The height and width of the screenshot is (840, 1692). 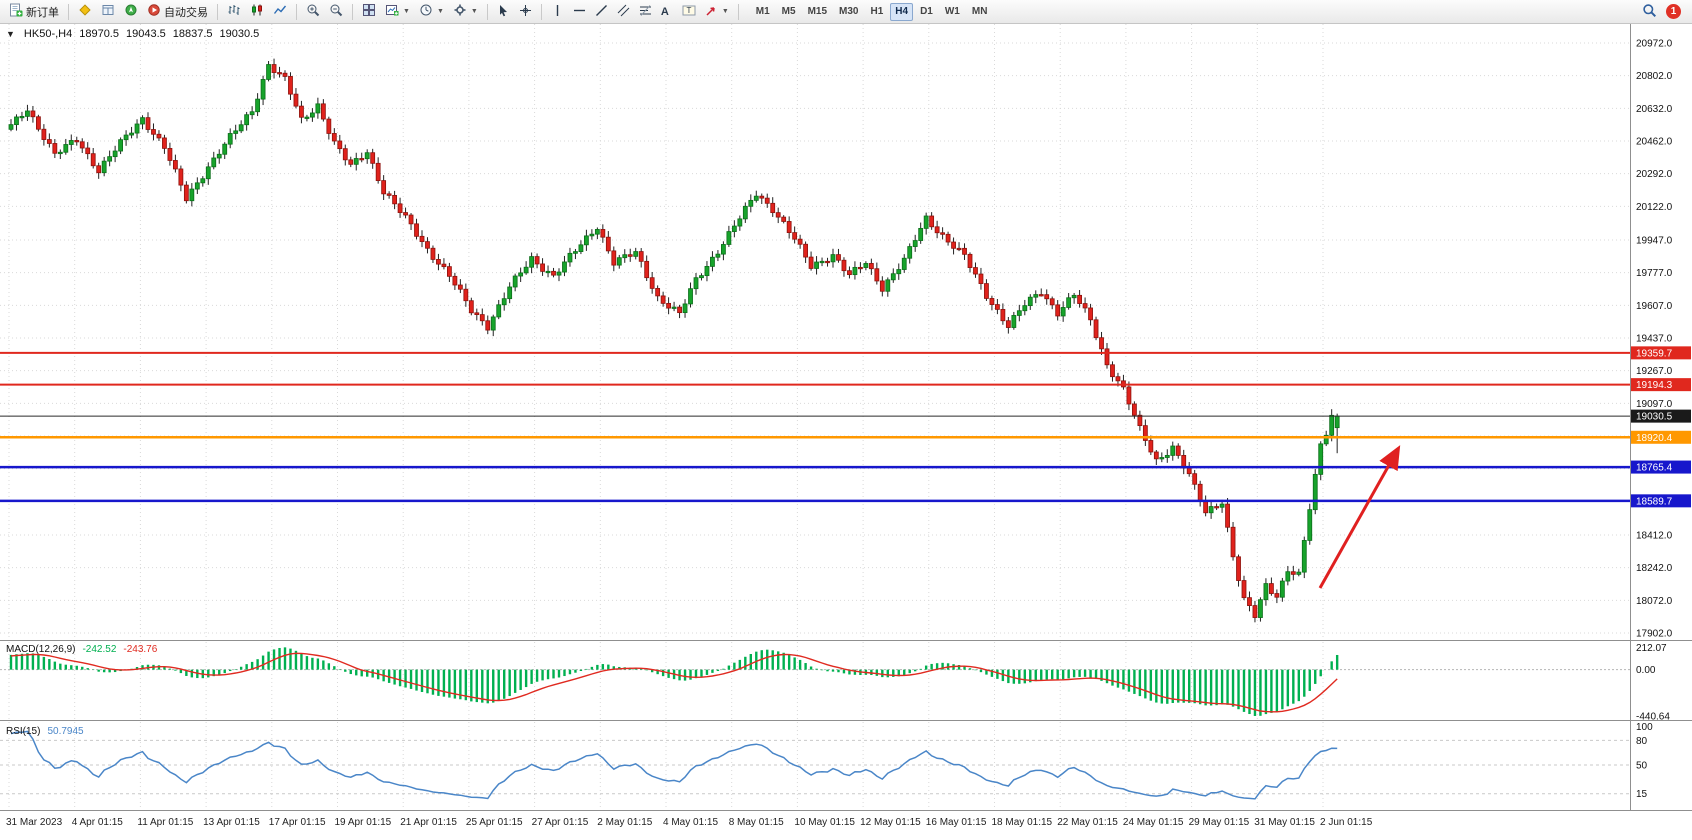 What do you see at coordinates (1654, 240) in the screenshot?
I see `svg-text: 19947.0` at bounding box center [1654, 240].